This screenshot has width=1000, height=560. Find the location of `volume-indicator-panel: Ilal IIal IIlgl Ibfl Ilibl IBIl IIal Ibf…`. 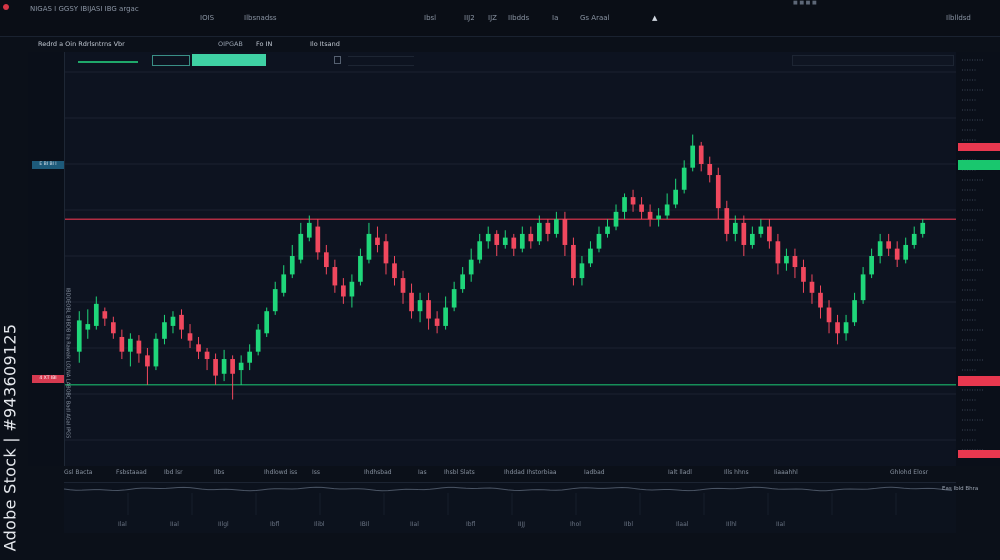

volume-indicator-panel: Ilal IIal IIlgl Ibfl Ilibl IBIl IIal Ibf… is located at coordinates (509, 507).